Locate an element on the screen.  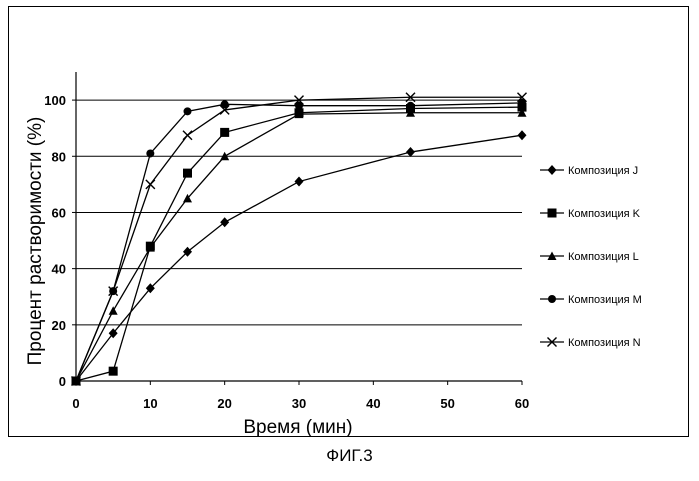
legend-item-4: Композиция M is located at coordinates (591, 300).